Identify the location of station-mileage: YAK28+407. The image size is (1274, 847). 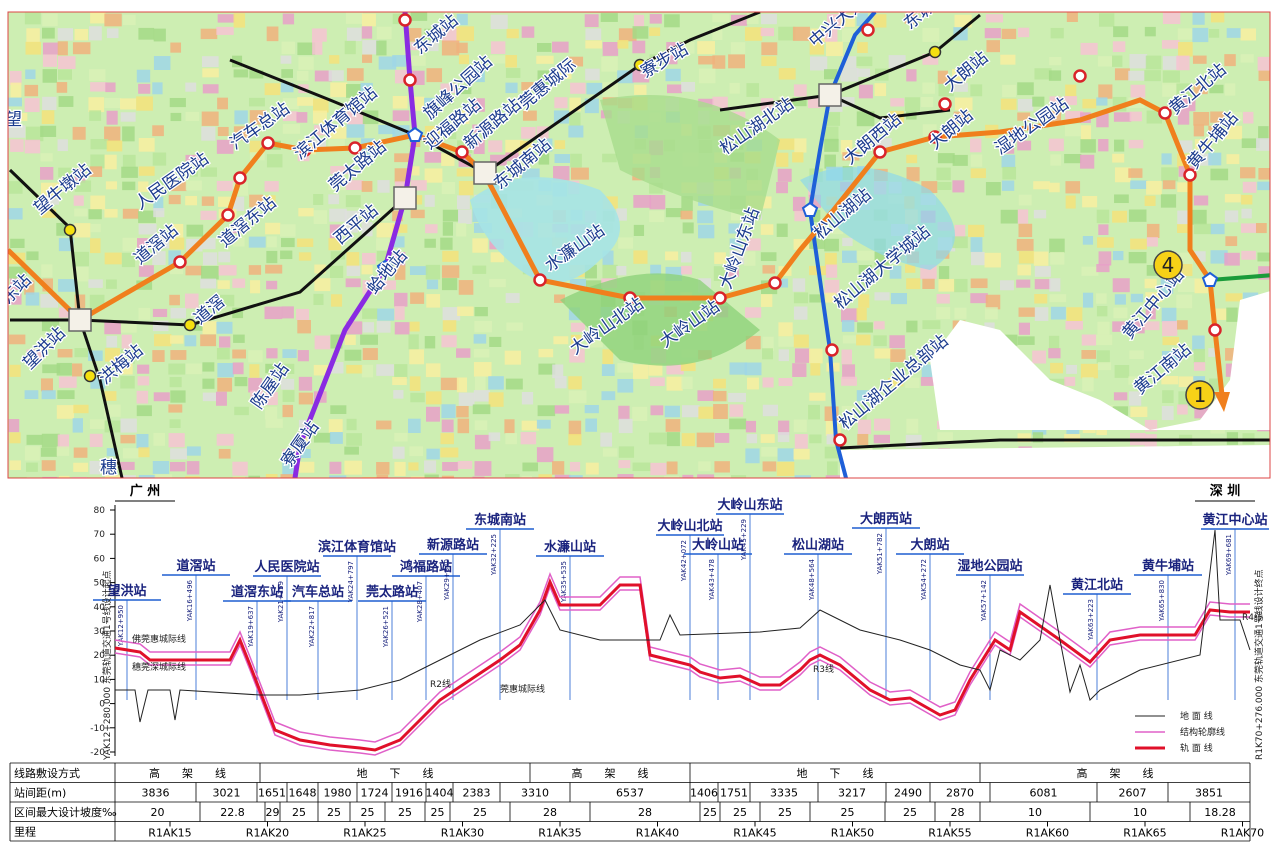
(420, 602).